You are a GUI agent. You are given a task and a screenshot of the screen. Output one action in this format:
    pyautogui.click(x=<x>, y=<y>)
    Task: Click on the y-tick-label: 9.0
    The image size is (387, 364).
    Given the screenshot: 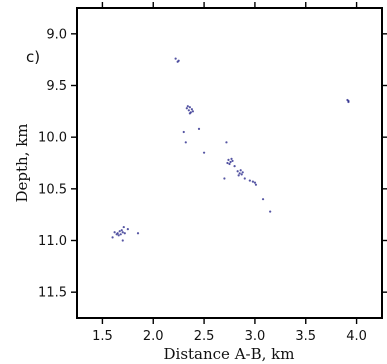 What is the action you would take?
    pyautogui.click(x=56, y=34)
    